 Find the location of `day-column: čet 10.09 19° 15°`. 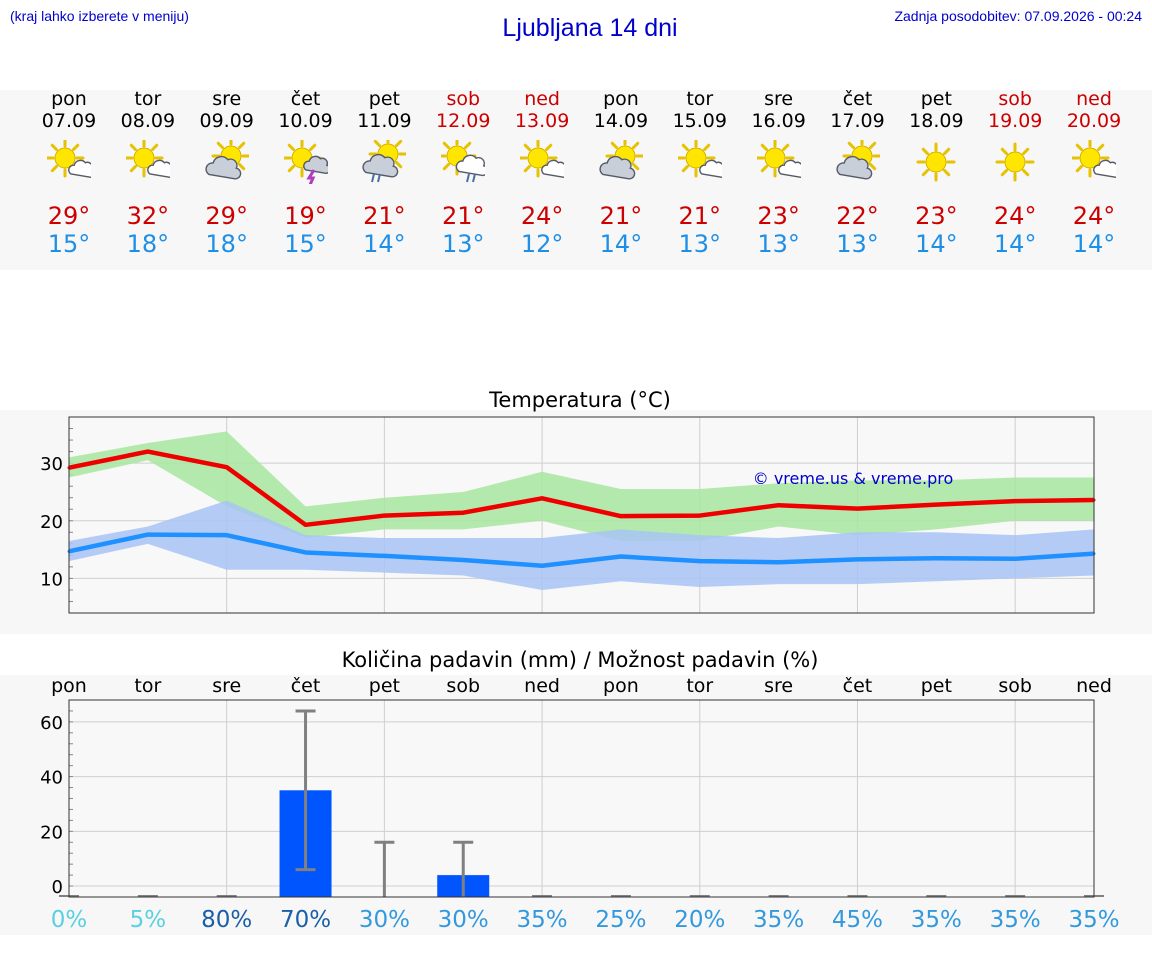

day-column: čet 10.09 19° 15° is located at coordinates (306, 173).